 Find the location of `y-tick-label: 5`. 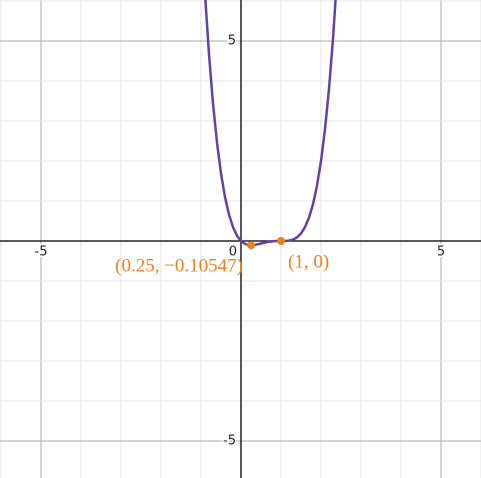

y-tick-label: 5 is located at coordinates (232, 41).